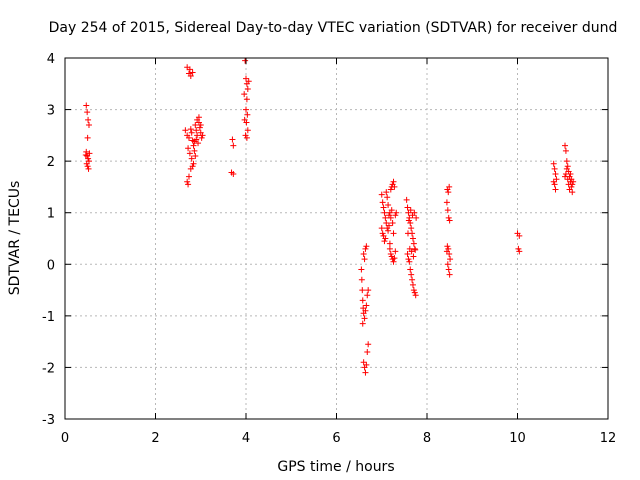 This screenshot has width=640, height=480. What do you see at coordinates (51, 265) in the screenshot?
I see `y-tick-label: 0` at bounding box center [51, 265].